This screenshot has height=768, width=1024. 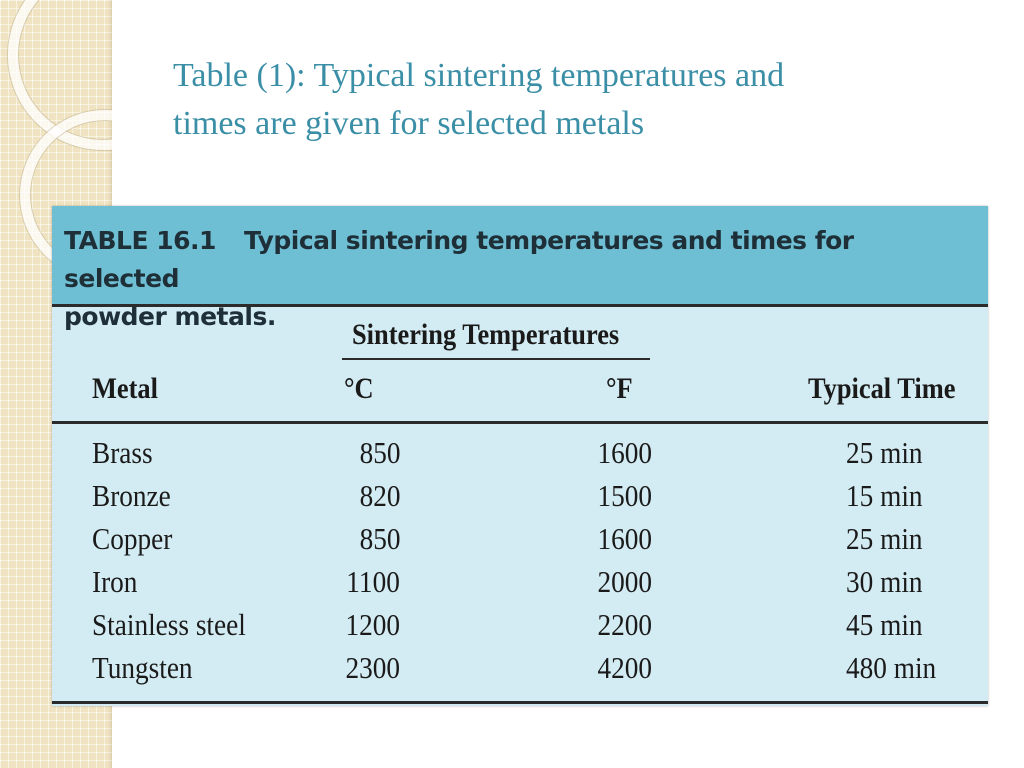 What do you see at coordinates (373, 581) in the screenshot?
I see `cell-celsius: 1100` at bounding box center [373, 581].